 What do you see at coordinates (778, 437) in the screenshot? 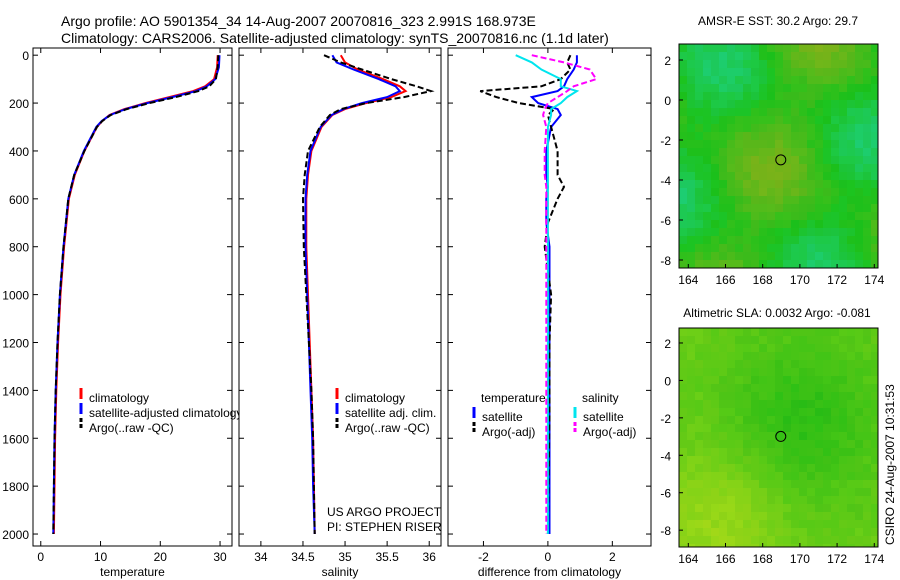
I see `map-frame` at bounding box center [778, 437].